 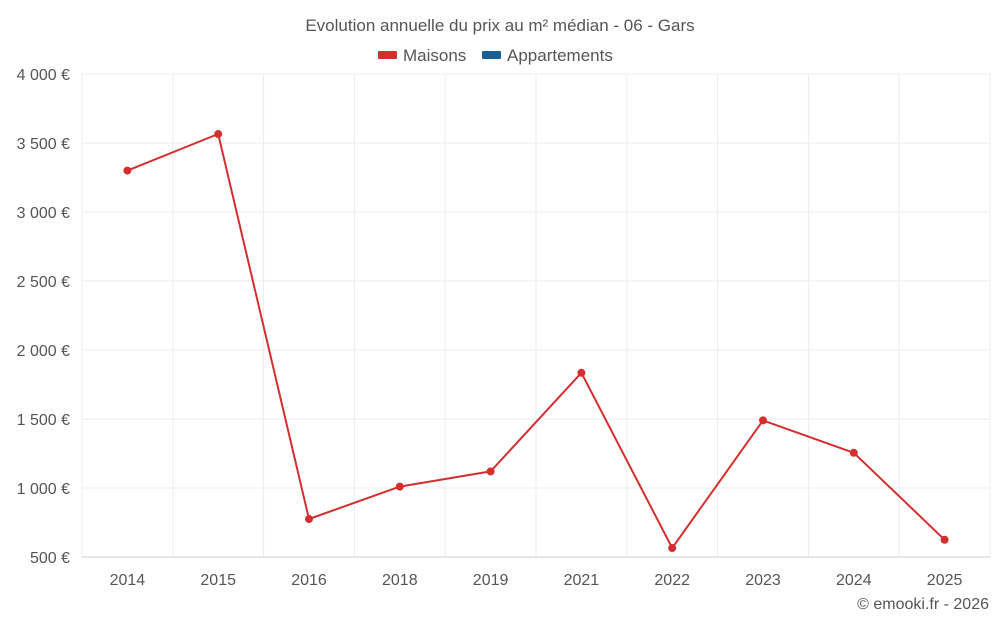 What do you see at coordinates (434, 55) in the screenshot?
I see `legend-label-maisons: Maisons` at bounding box center [434, 55].